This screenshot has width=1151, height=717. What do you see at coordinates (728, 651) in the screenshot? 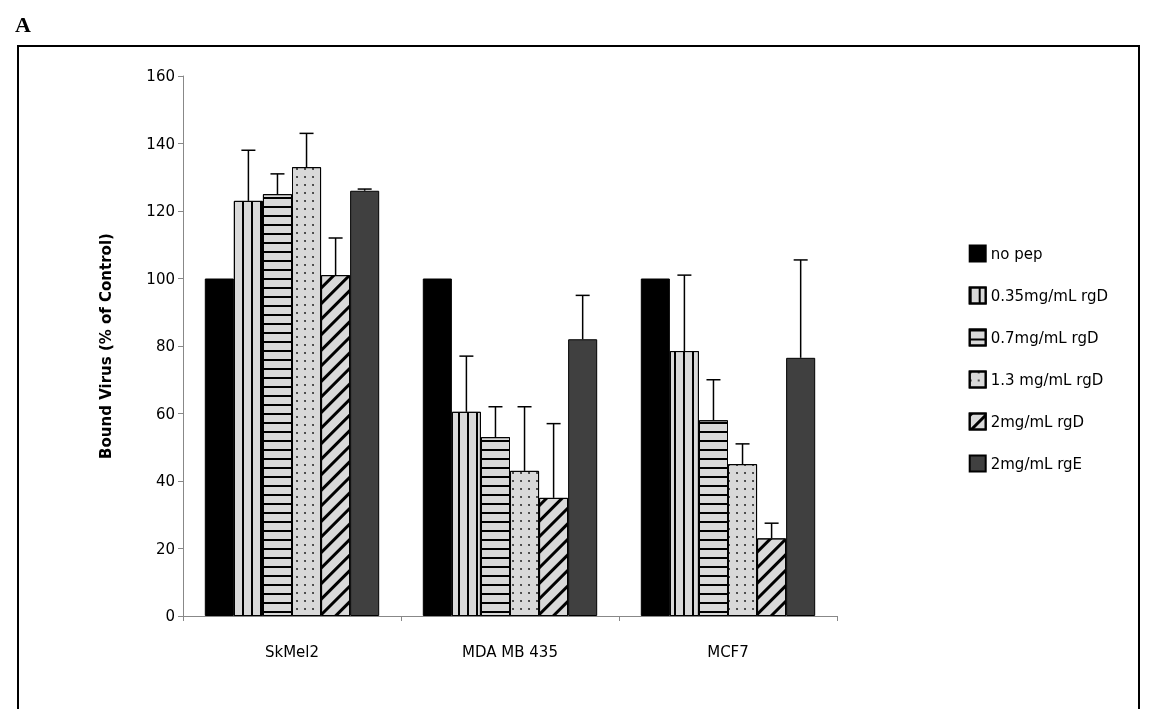
I see `x-tick-label: MCF7` at bounding box center [728, 651].